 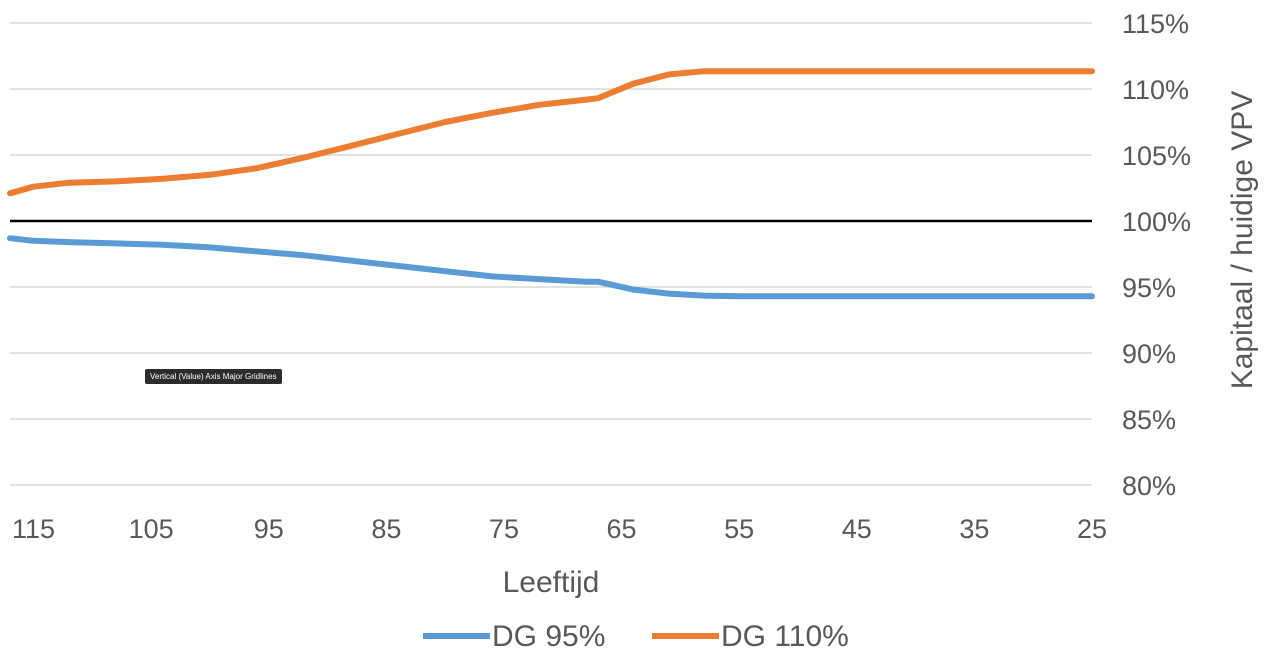 What do you see at coordinates (33, 529) in the screenshot?
I see `x-tick-label: 115` at bounding box center [33, 529].